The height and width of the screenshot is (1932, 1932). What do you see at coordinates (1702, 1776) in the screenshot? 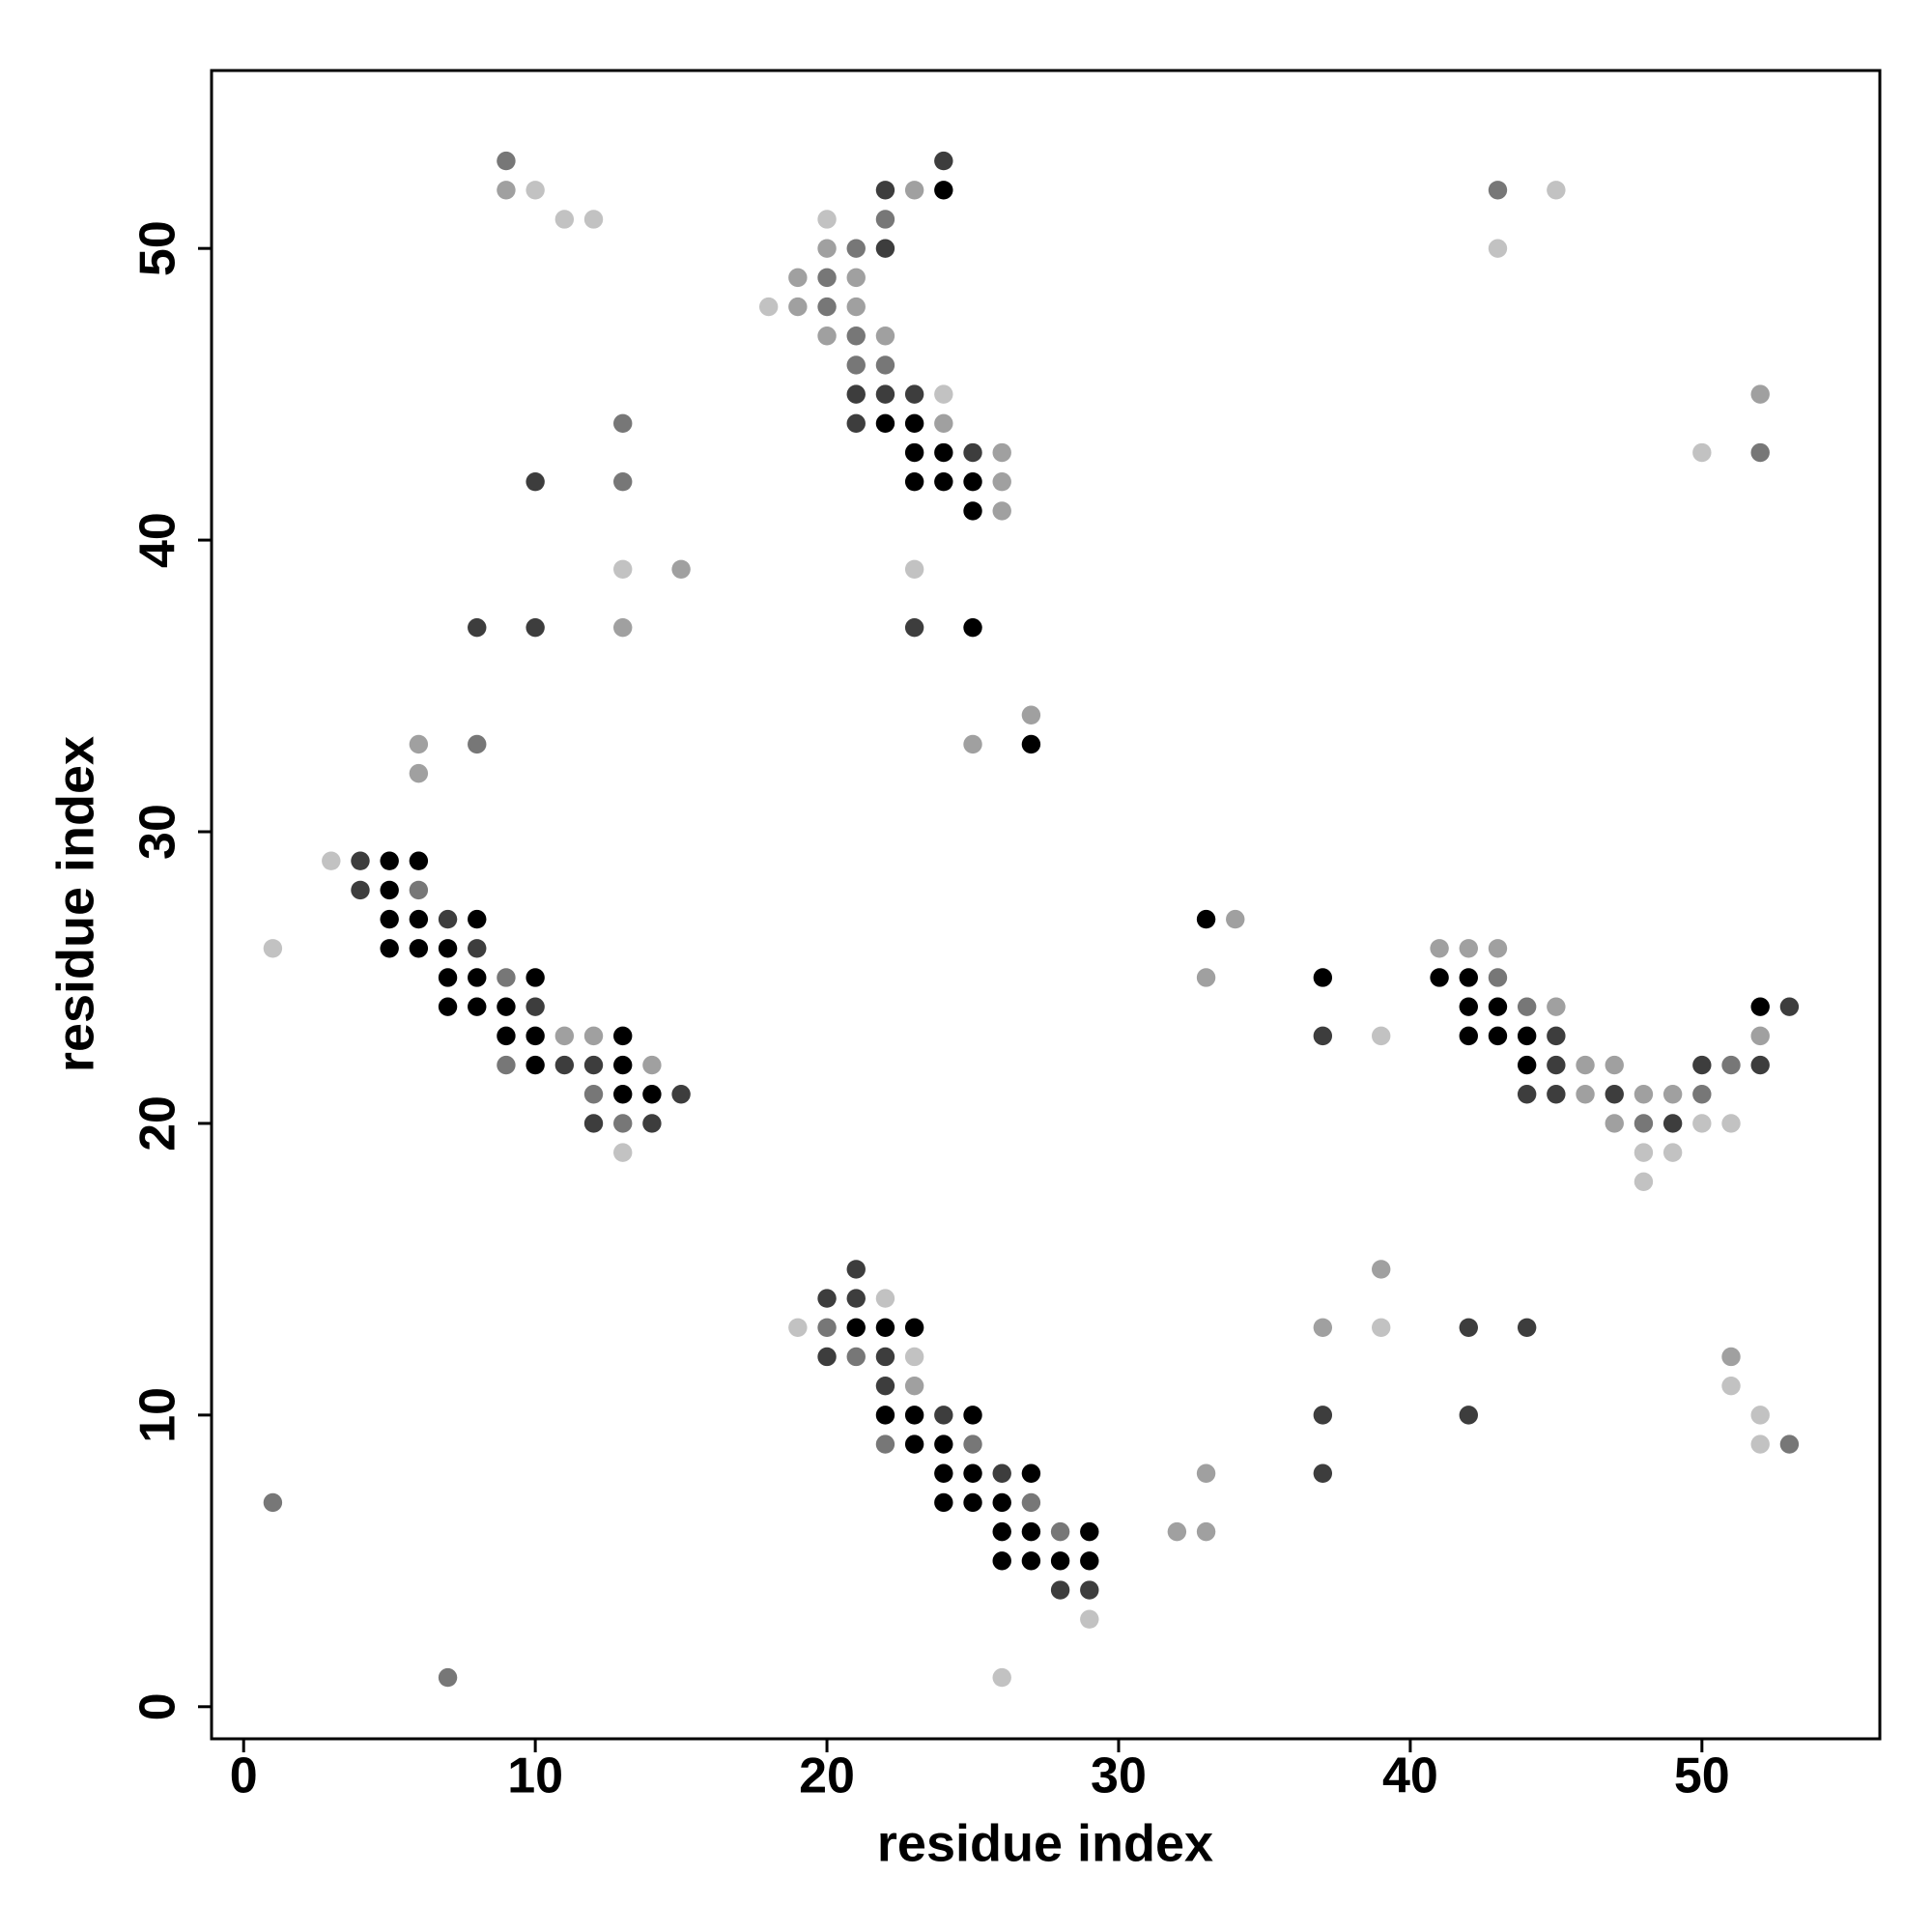
I see `x-tick-label: 50` at bounding box center [1702, 1776].